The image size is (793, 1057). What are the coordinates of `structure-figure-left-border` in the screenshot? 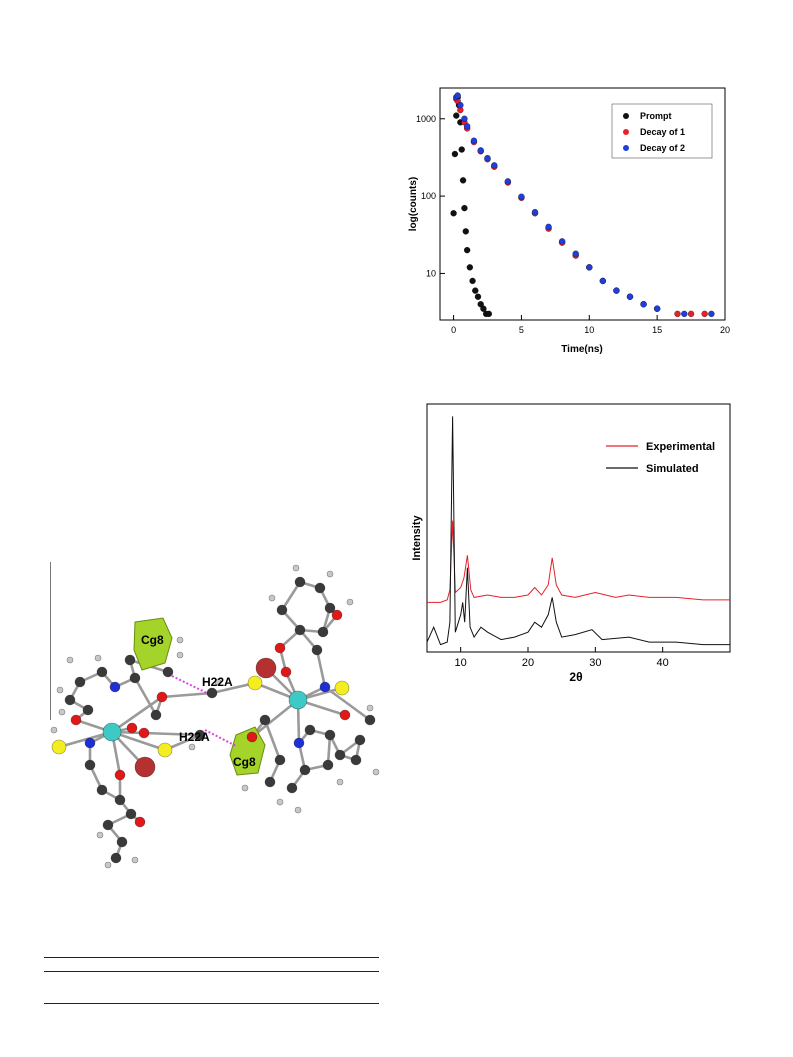 It's located at (50, 641).